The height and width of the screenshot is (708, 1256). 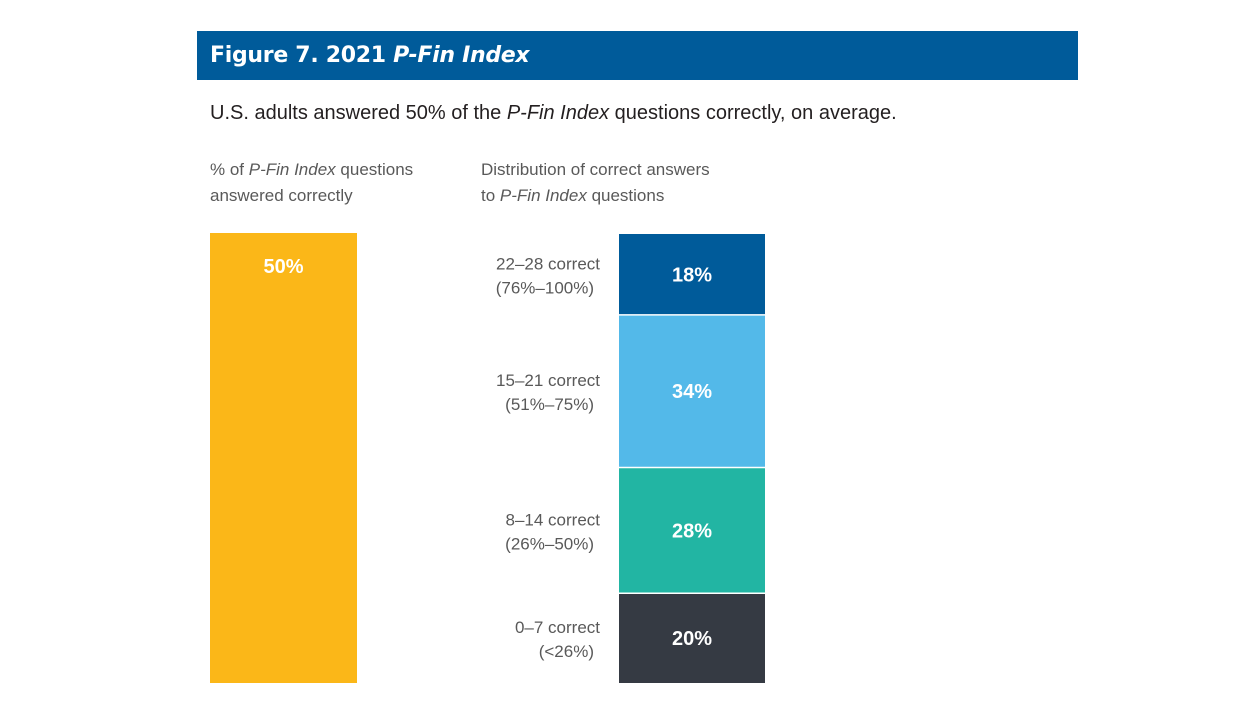 What do you see at coordinates (545, 287) in the screenshot?
I see `distribution-range-label: (76%–100%)` at bounding box center [545, 287].